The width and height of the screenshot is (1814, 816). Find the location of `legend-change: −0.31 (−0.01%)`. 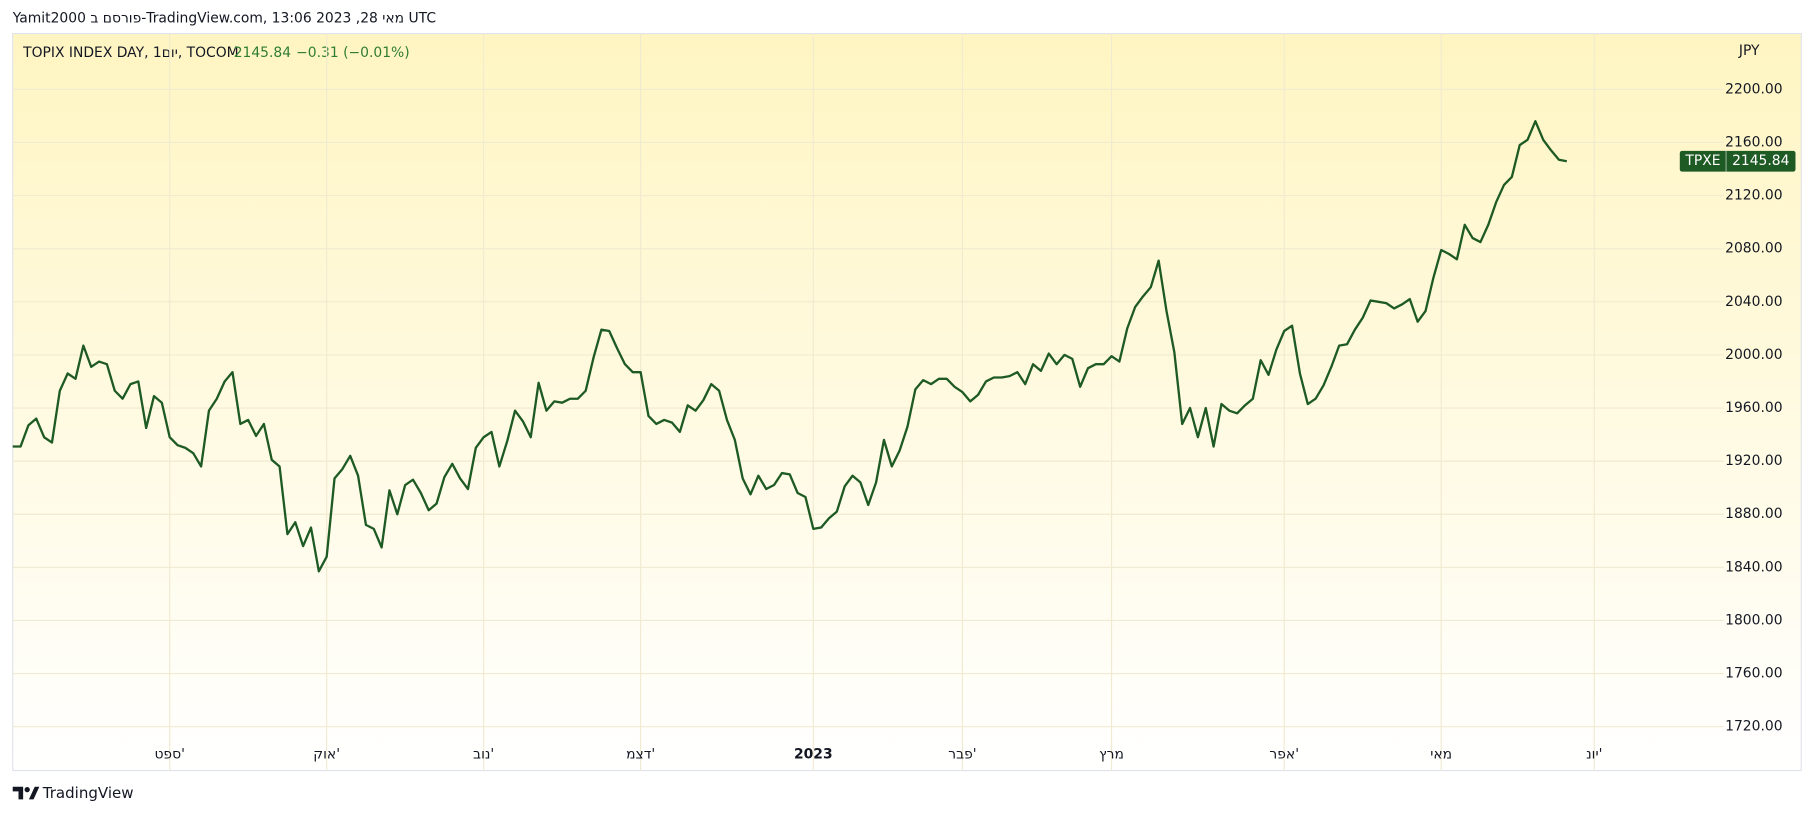

legend-change: −0.31 (−0.01%) is located at coordinates (352, 53).